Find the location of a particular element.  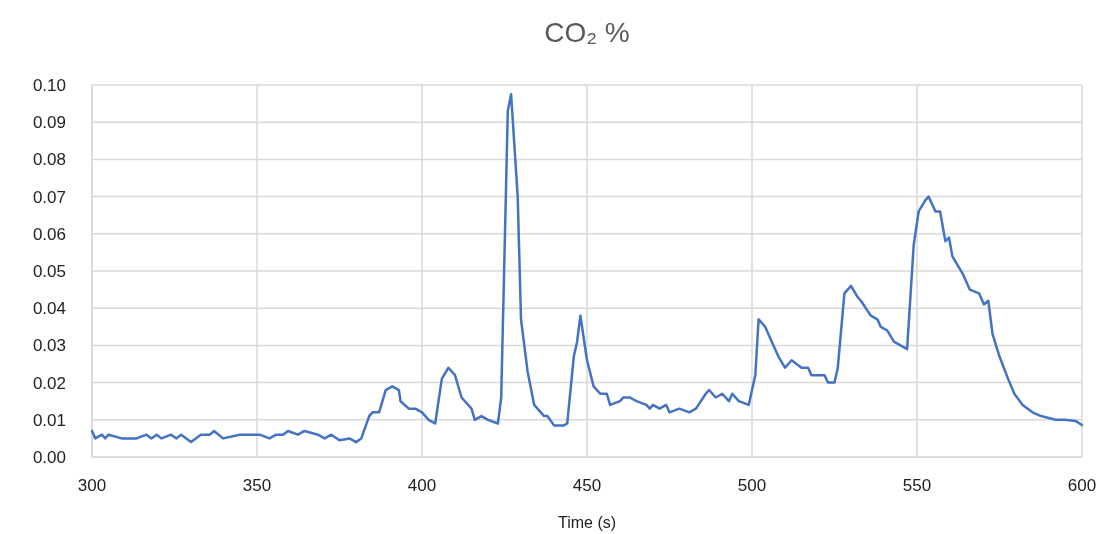

y-tick-label: 0.09 is located at coordinates (49, 123).